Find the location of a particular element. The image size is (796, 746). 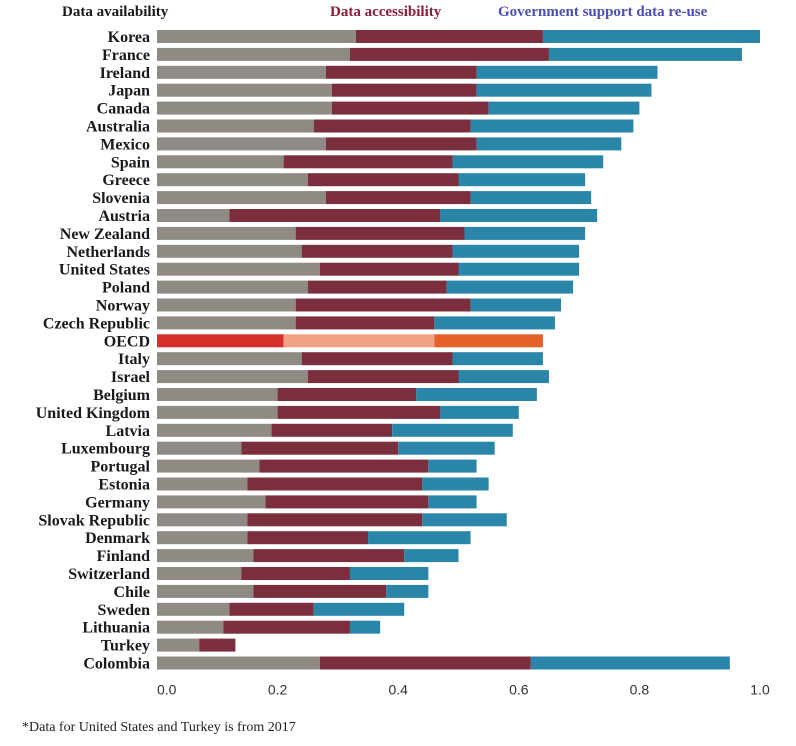

bar-spain-data-accessibility is located at coordinates (368, 162).